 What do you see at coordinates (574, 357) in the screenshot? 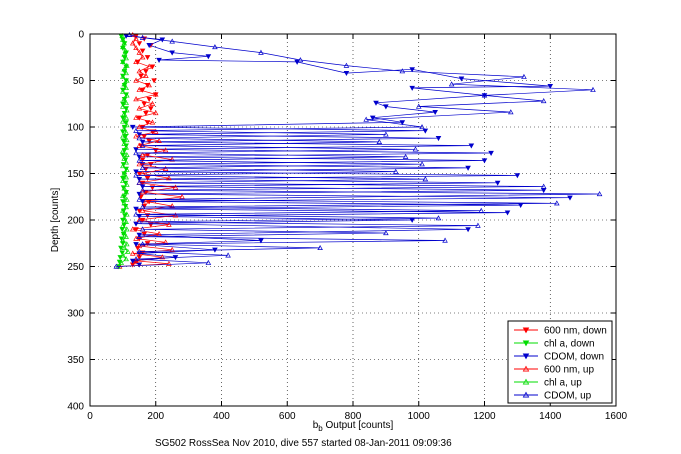
I see `legend-label: CDOM, down` at bounding box center [574, 357].